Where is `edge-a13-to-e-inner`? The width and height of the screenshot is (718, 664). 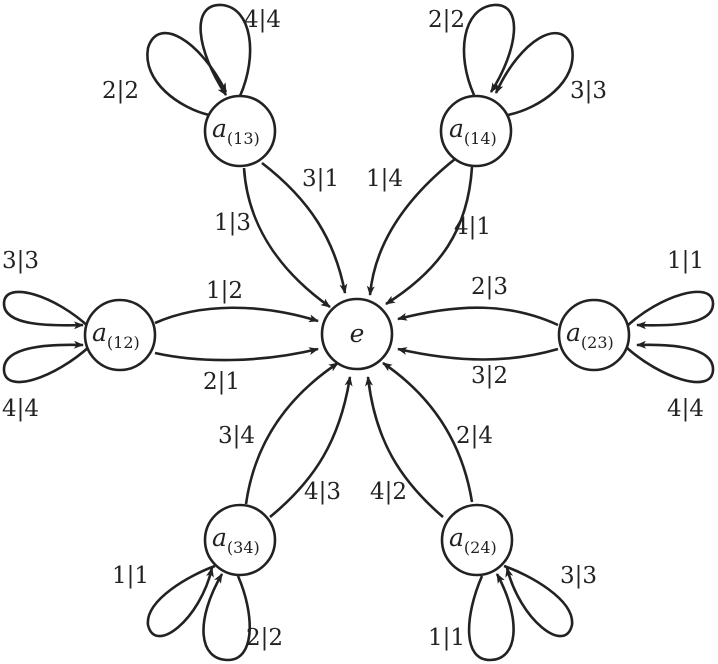
edge-a13-to-e-inner is located at coordinates (304, 227).